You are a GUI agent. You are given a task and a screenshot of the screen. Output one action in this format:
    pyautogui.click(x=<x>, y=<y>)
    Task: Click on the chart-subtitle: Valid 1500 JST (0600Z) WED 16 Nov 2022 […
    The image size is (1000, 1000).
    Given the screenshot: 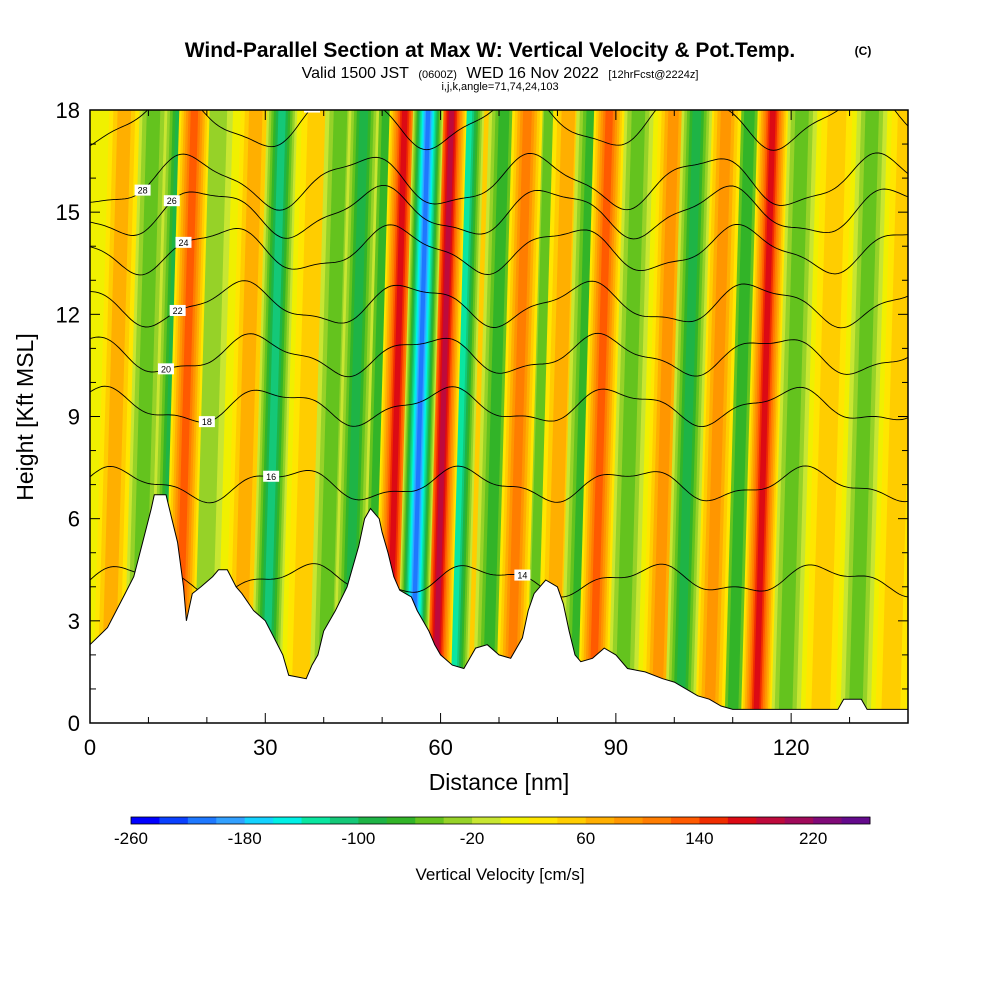 What is the action you would take?
    pyautogui.click(x=500, y=73)
    